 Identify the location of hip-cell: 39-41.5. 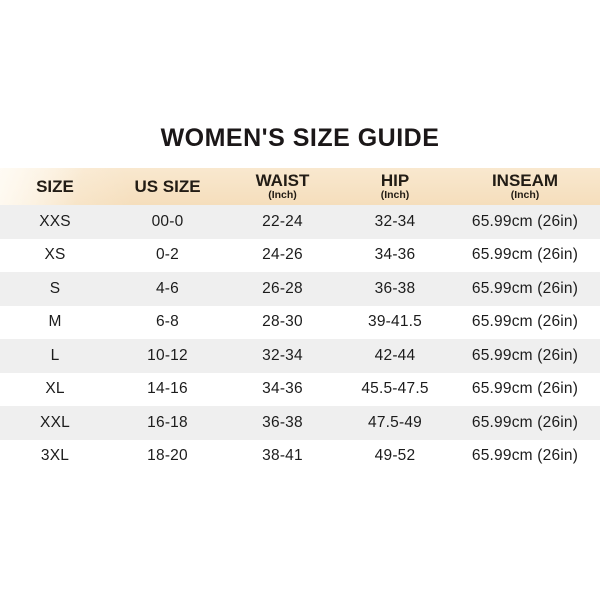
(395, 322).